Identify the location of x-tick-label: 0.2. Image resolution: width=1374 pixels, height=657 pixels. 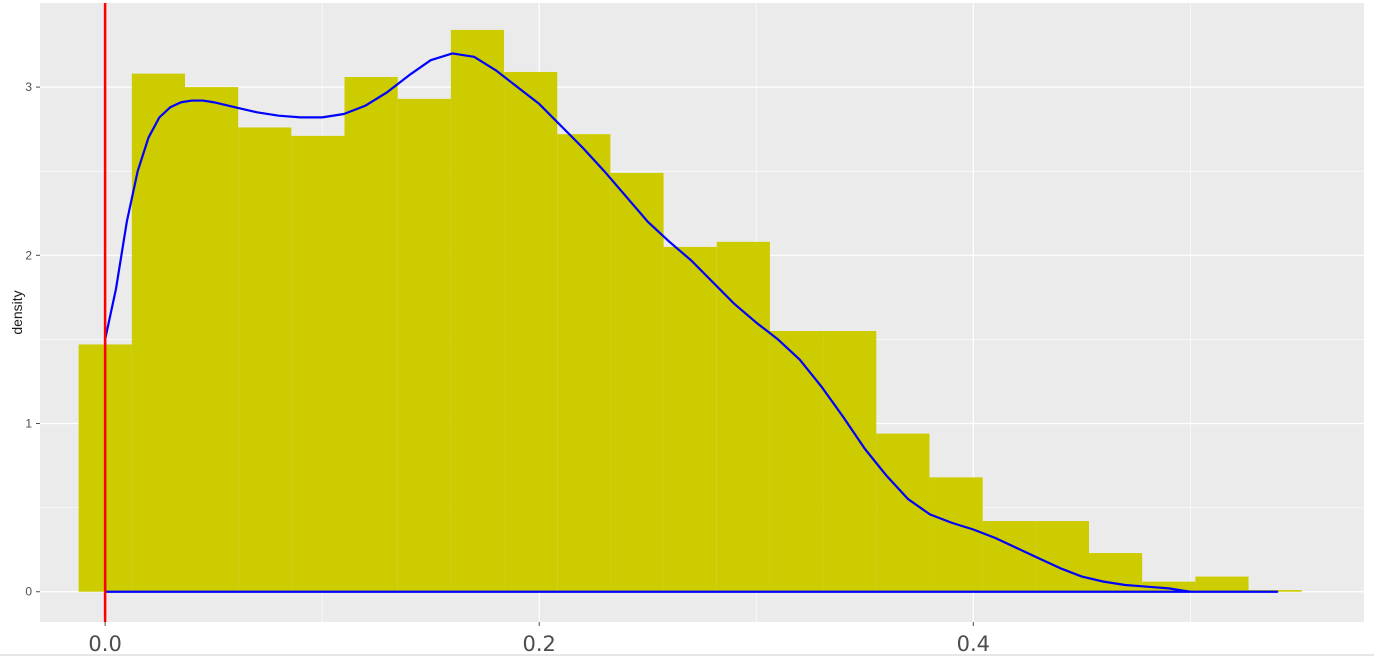
(539, 644).